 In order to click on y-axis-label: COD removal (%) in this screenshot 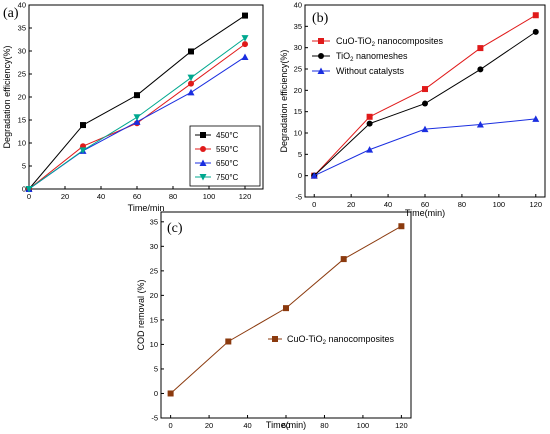, I will do `click(141, 314)`.